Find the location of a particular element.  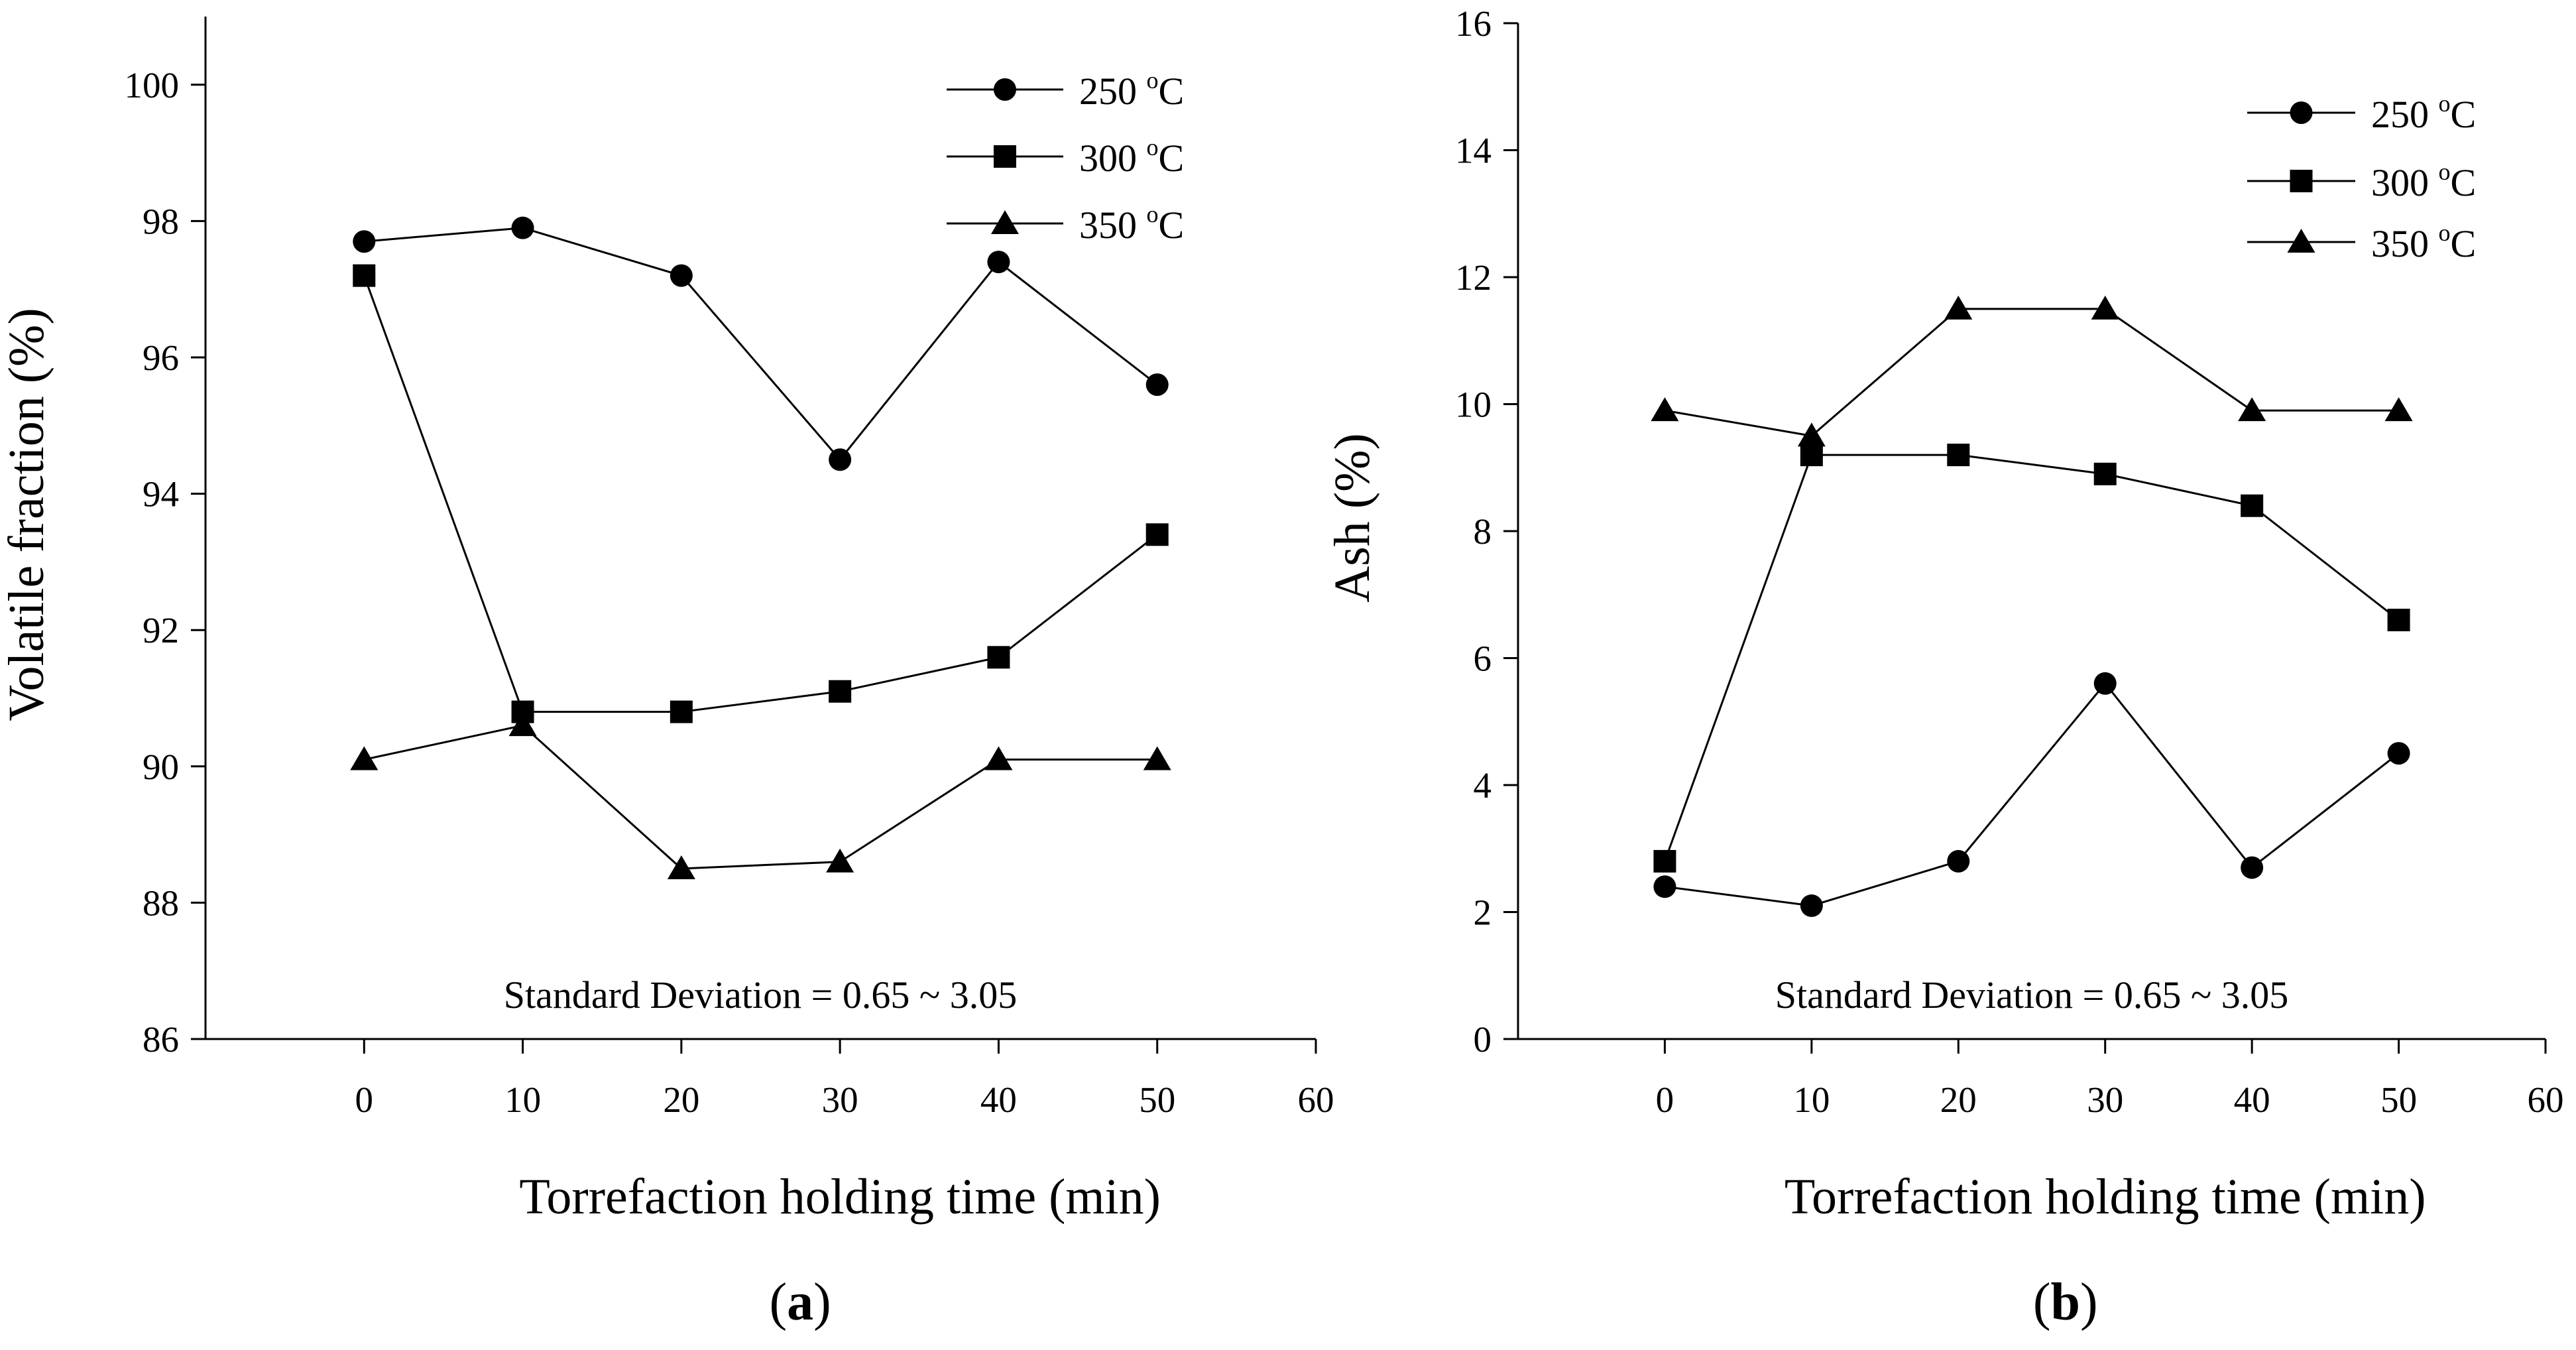

y-tick-label: 8 is located at coordinates (1483, 531).